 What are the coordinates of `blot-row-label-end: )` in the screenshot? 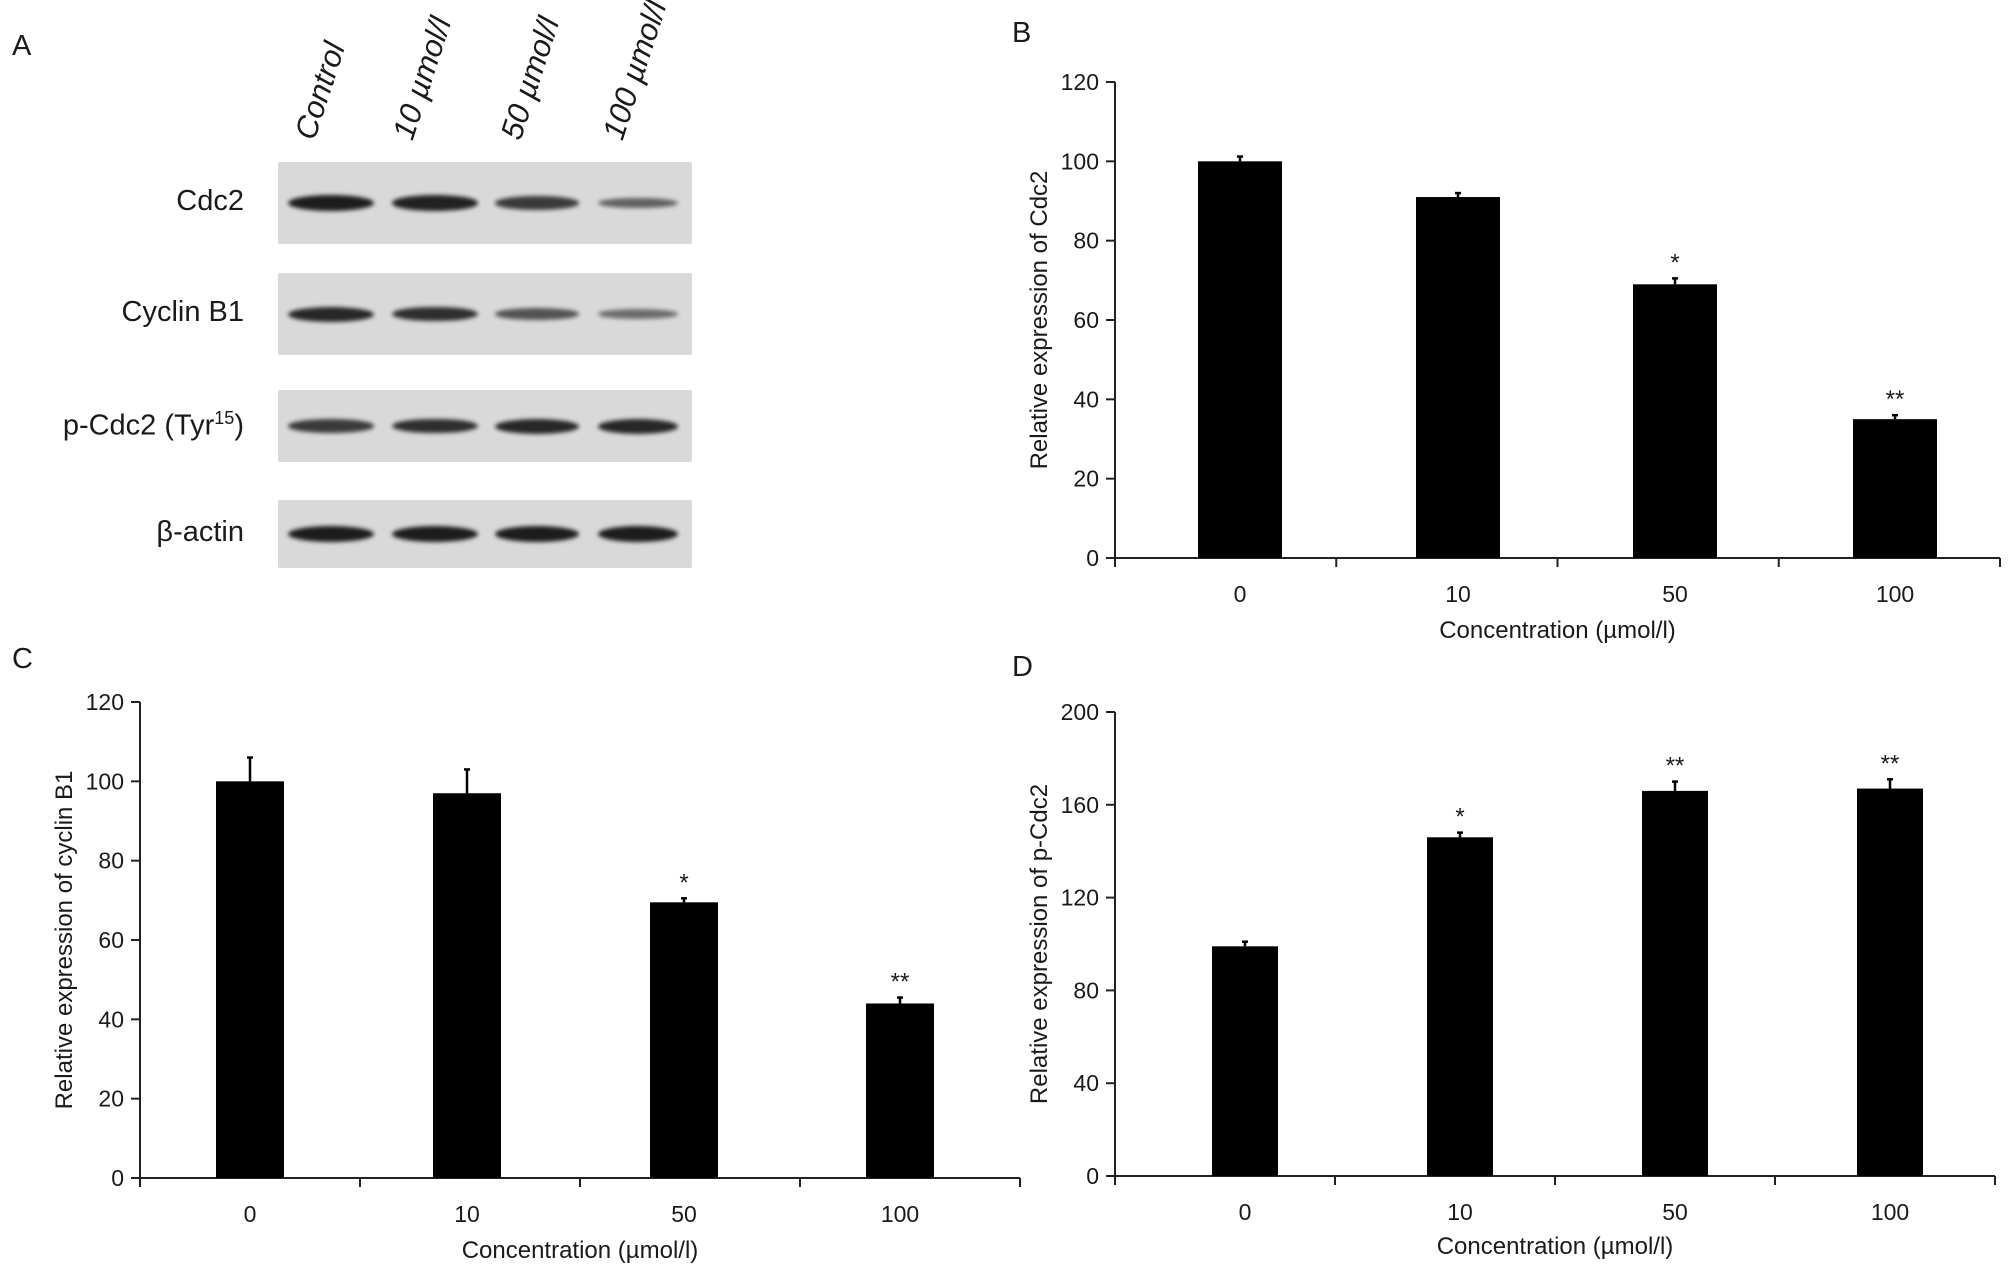 It's located at (239, 425).